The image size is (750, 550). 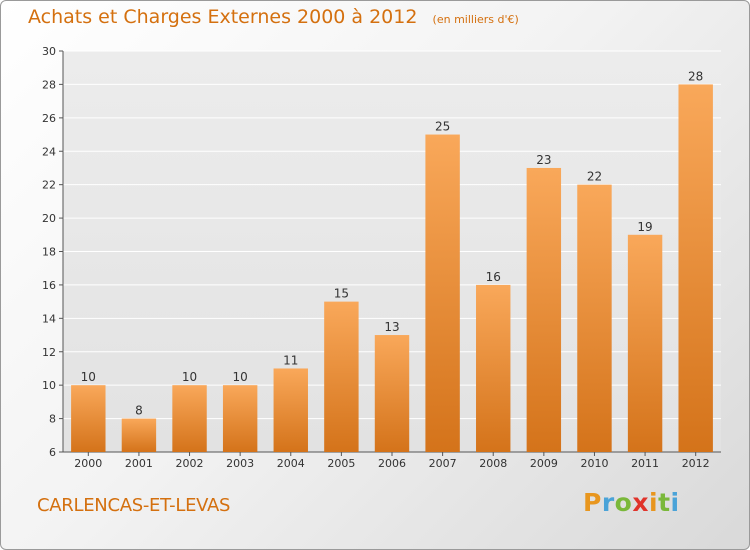 What do you see at coordinates (49, 185) in the screenshot?
I see `y-tick-label: 22` at bounding box center [49, 185].